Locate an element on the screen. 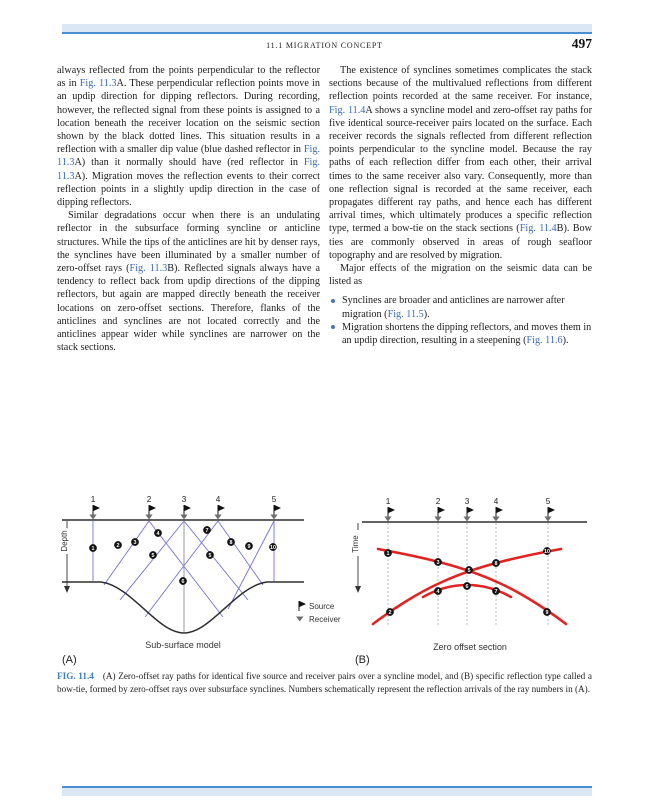  time-axis: Time is located at coordinates (356, 558).